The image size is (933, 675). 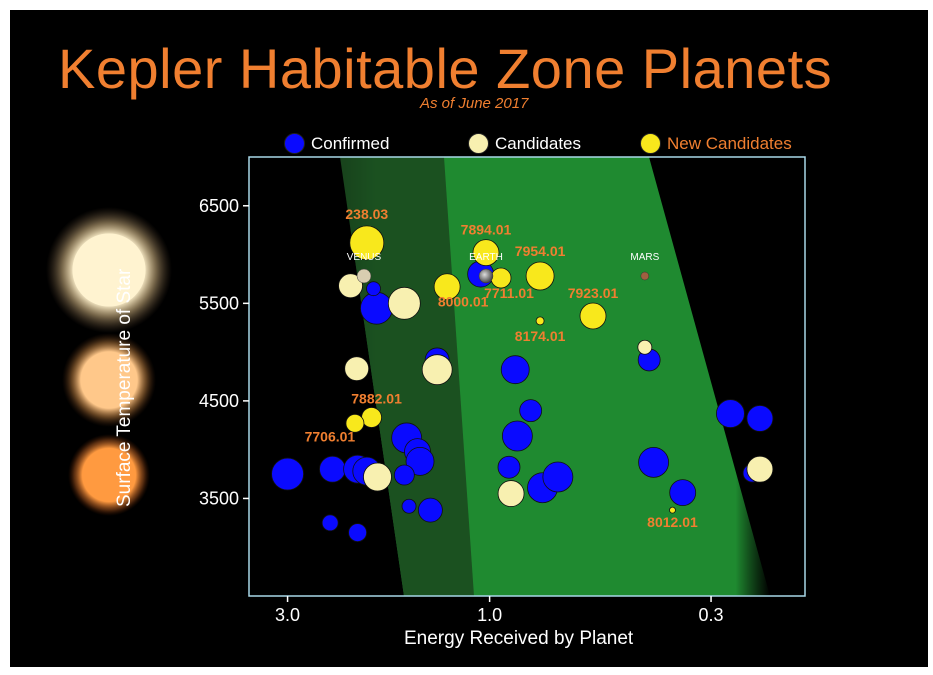 I want to click on data-label: 7711.01, so click(x=509, y=293).